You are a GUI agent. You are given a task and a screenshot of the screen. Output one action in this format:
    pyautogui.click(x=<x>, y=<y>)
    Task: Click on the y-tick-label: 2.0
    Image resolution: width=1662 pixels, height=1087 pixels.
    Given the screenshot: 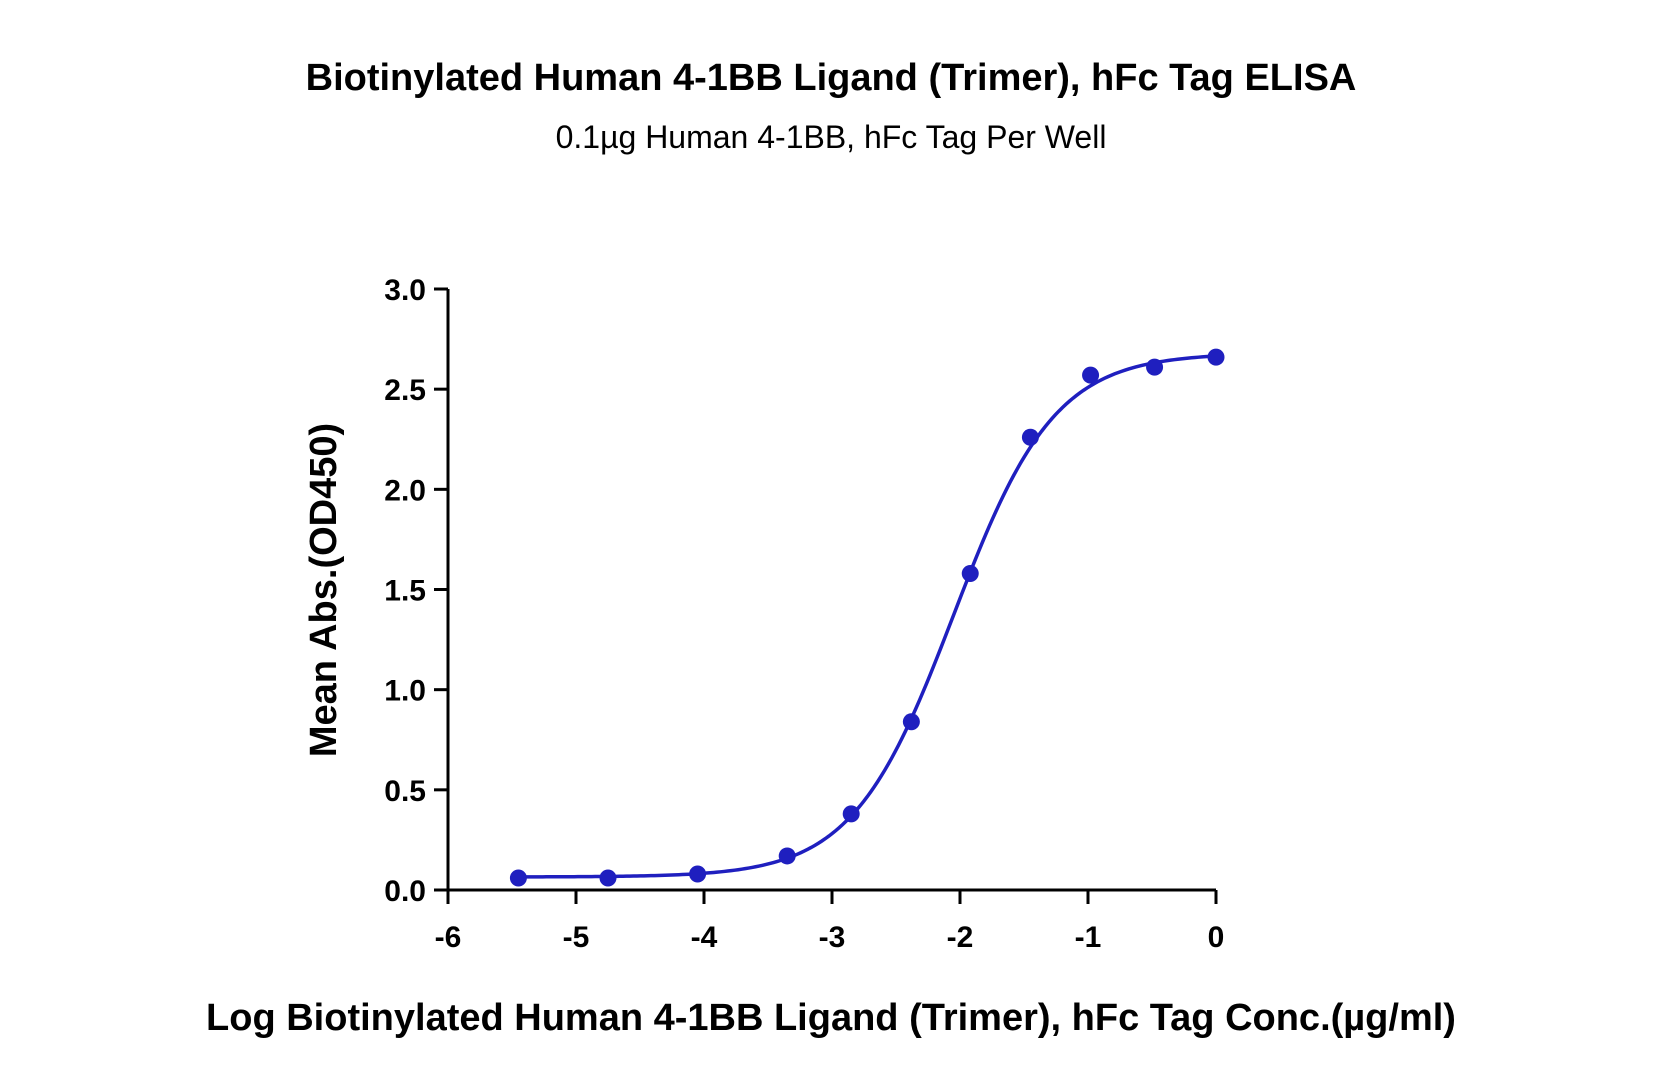 What is the action you would take?
    pyautogui.click(x=405, y=490)
    